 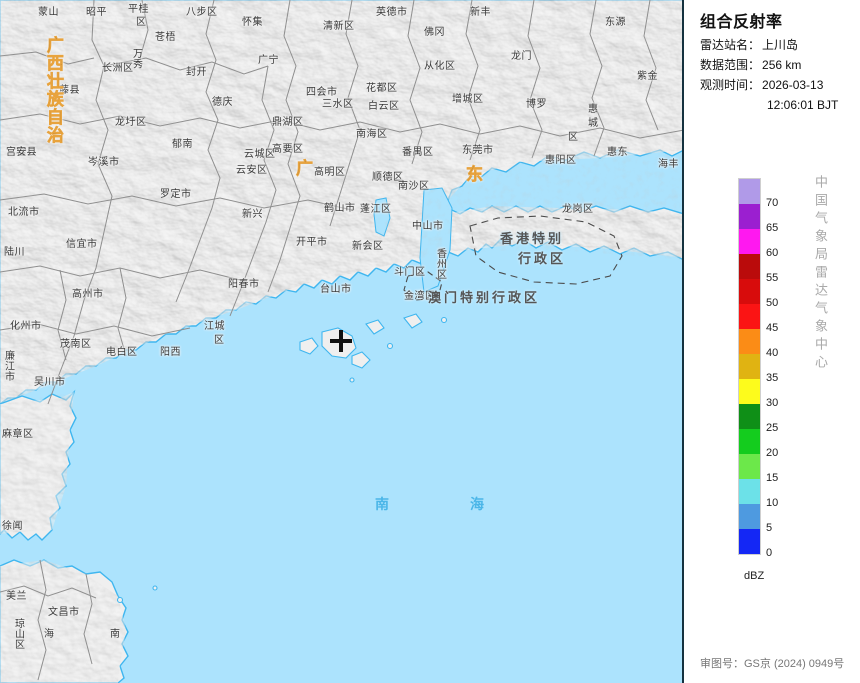 I want to click on colorbar-tick-10: 10, so click(x=772, y=503).